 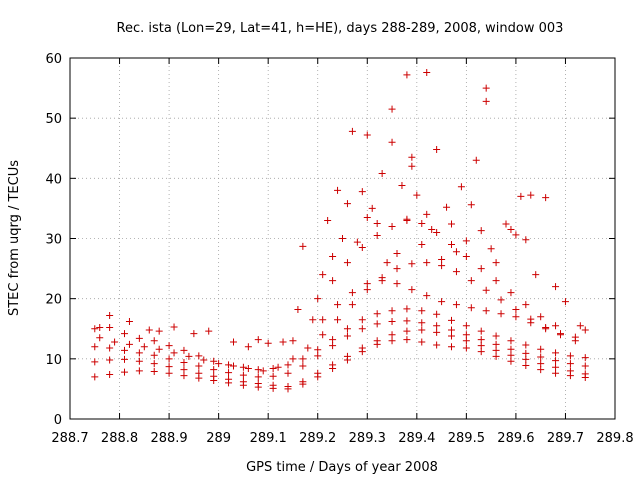 I want to click on y-tick-label: 60, so click(x=53, y=59).